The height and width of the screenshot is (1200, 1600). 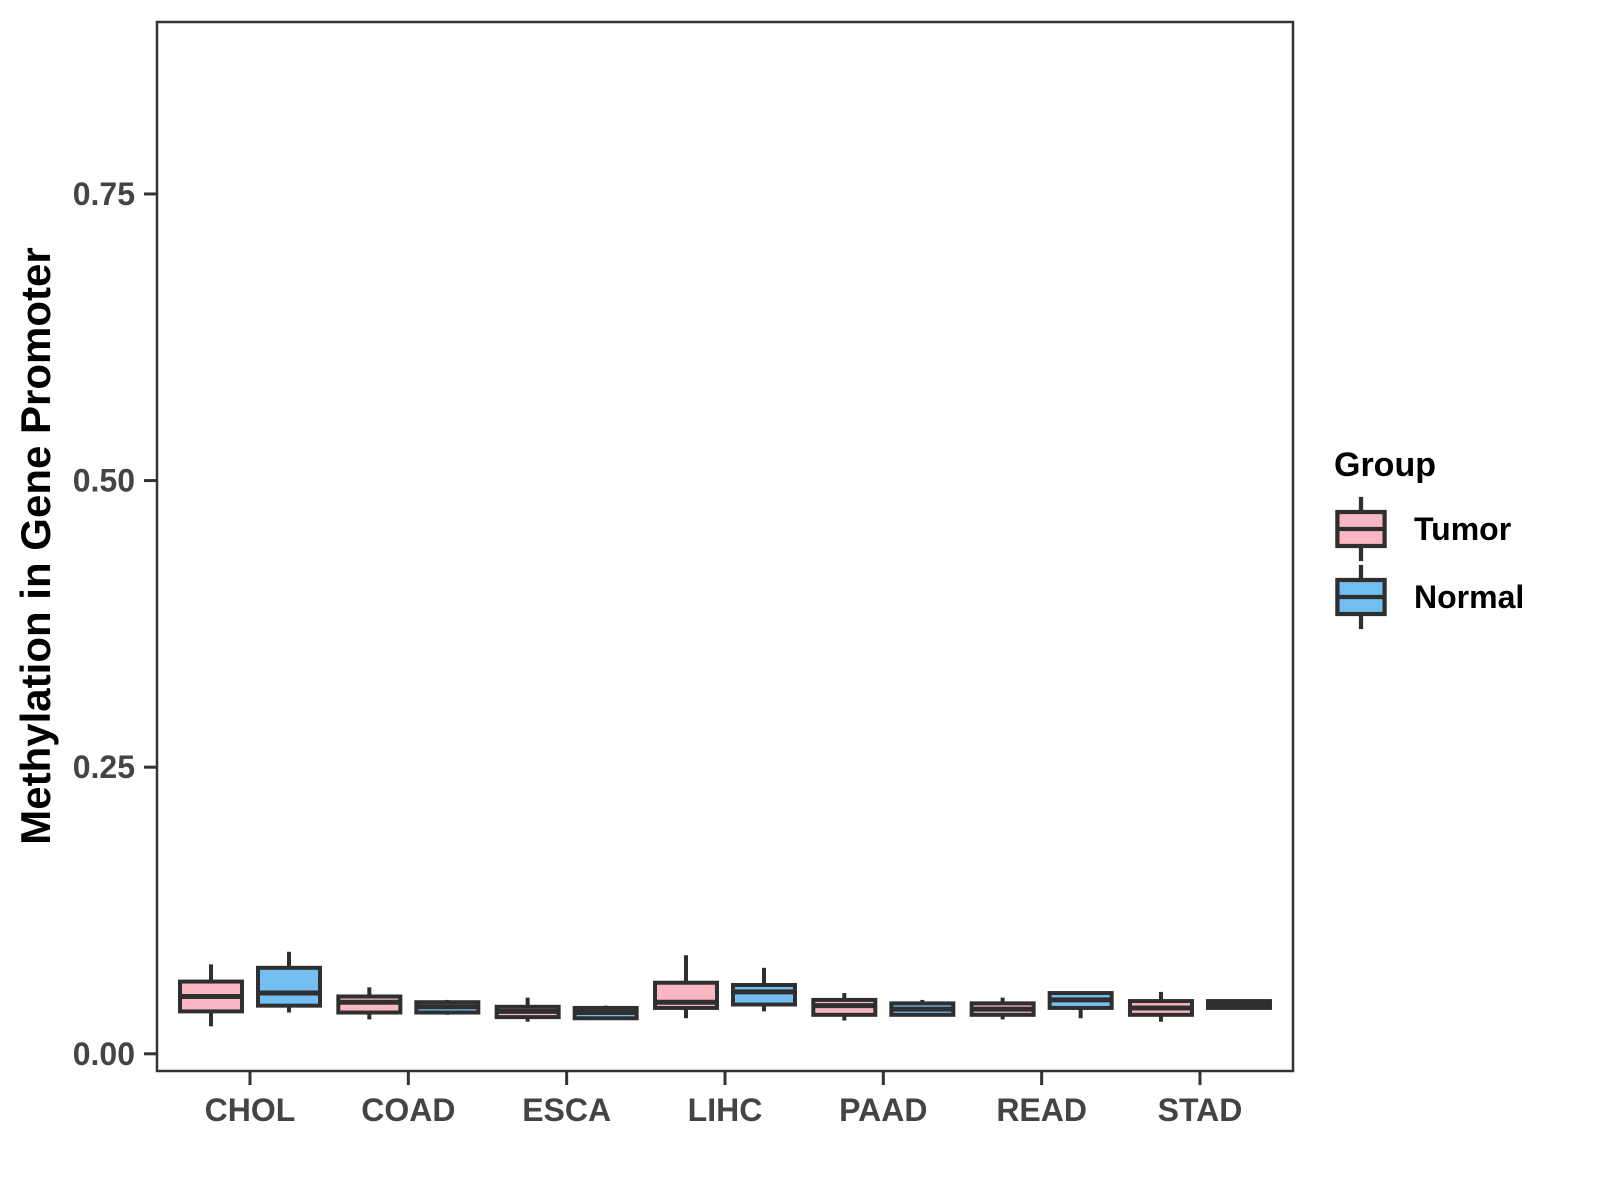 What do you see at coordinates (408, 1110) in the screenshot?
I see `x-tick-label: COAD` at bounding box center [408, 1110].